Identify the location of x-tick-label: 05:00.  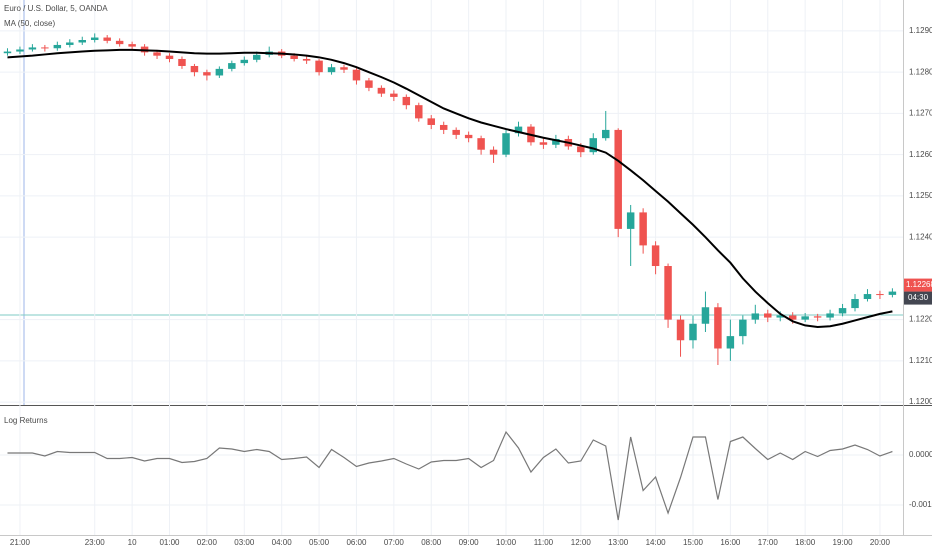
(319, 542).